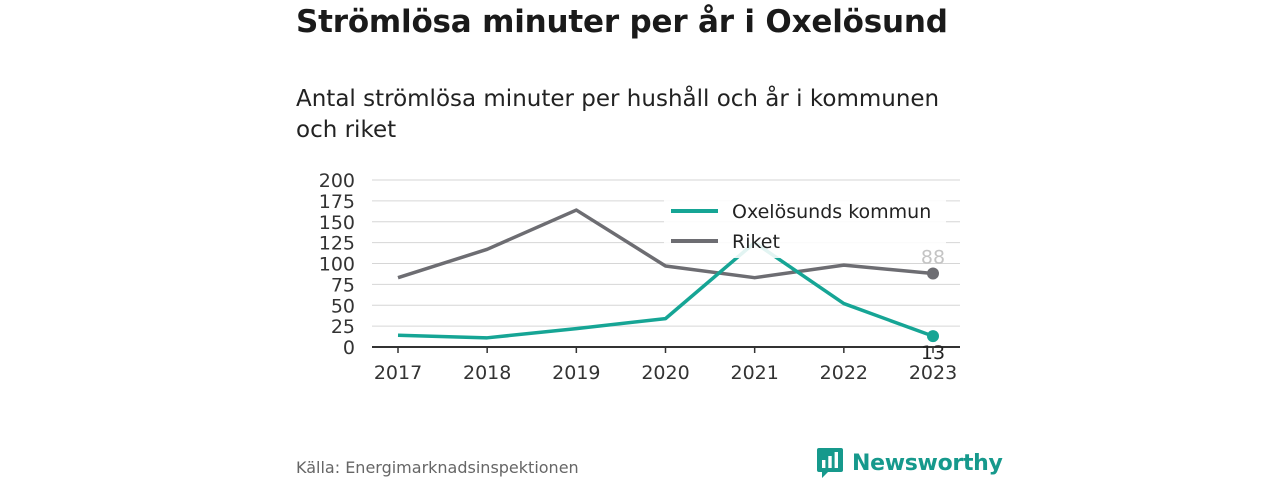 This screenshot has height=480, width=1280. I want to click on y-tick-label: 125, so click(337, 244).